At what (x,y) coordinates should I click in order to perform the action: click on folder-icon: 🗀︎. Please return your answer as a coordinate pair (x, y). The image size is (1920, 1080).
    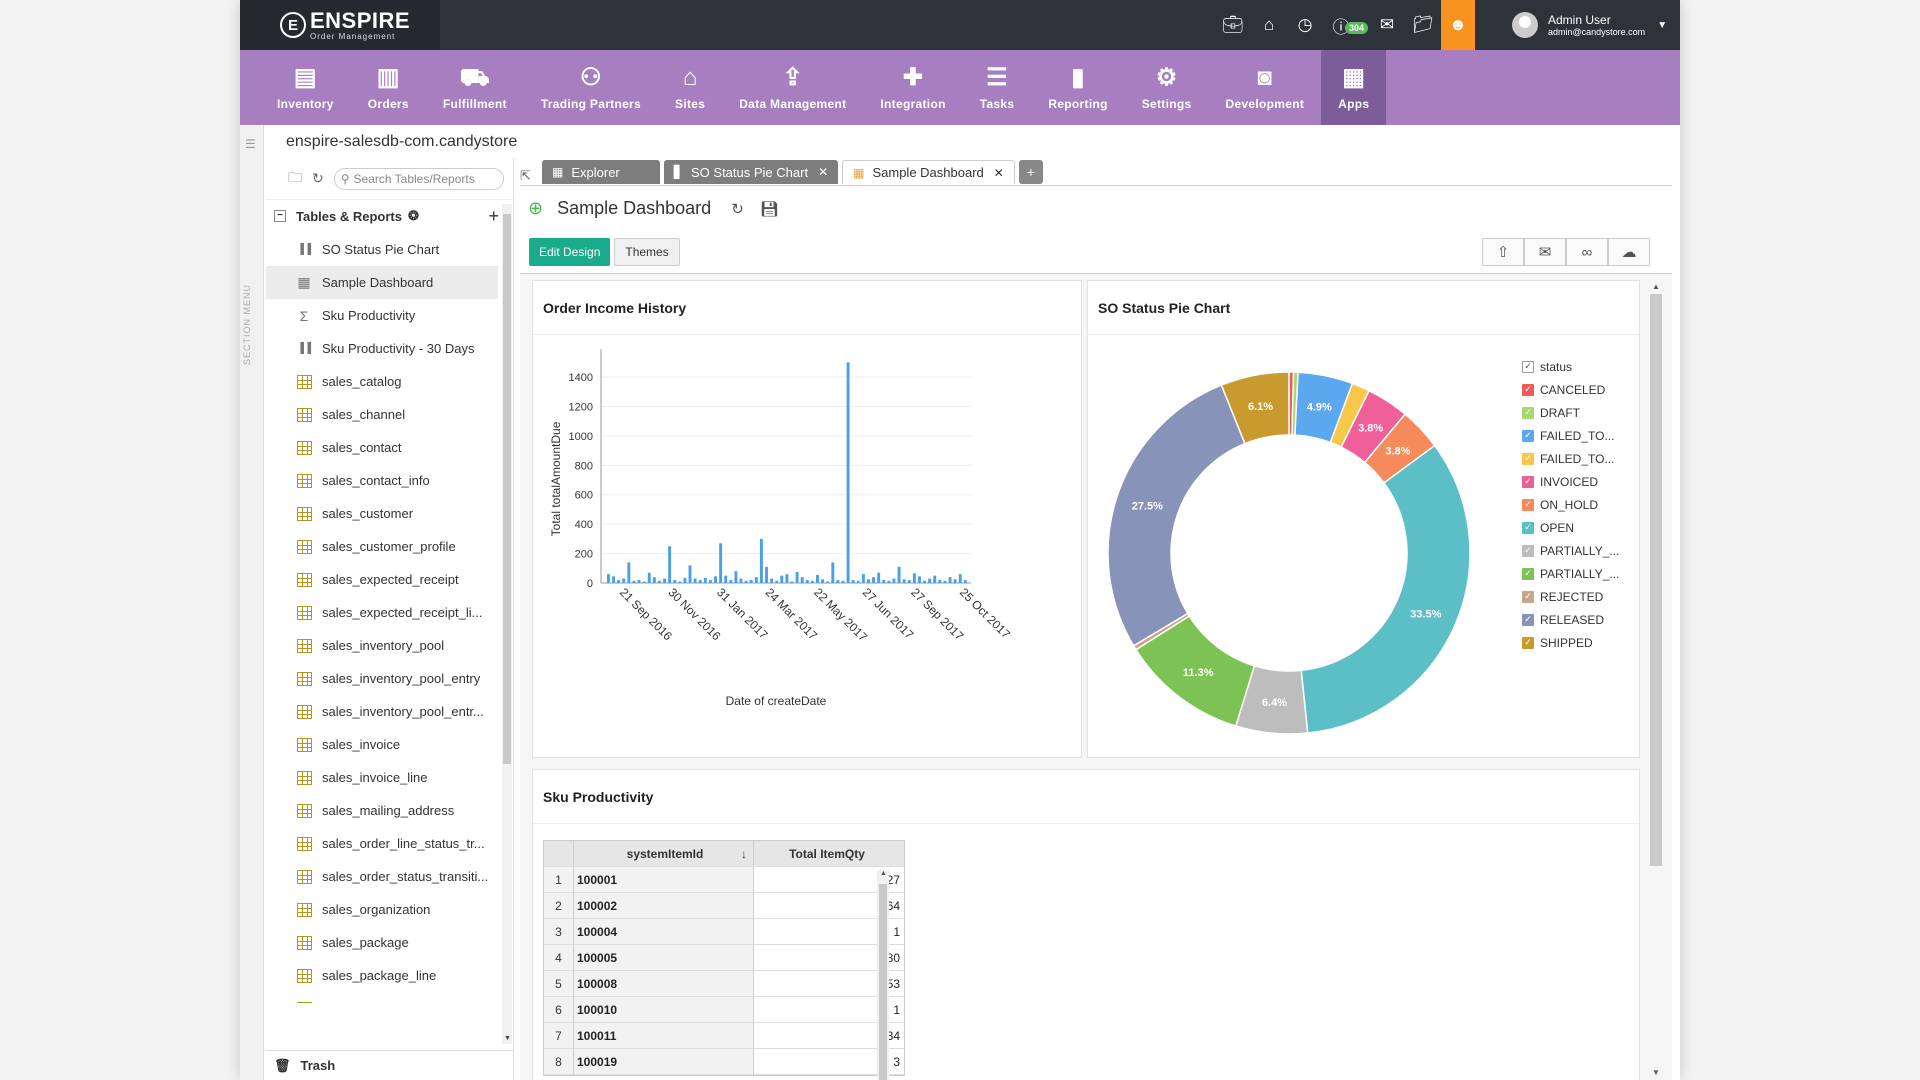
    Looking at the image, I should click on (295, 176).